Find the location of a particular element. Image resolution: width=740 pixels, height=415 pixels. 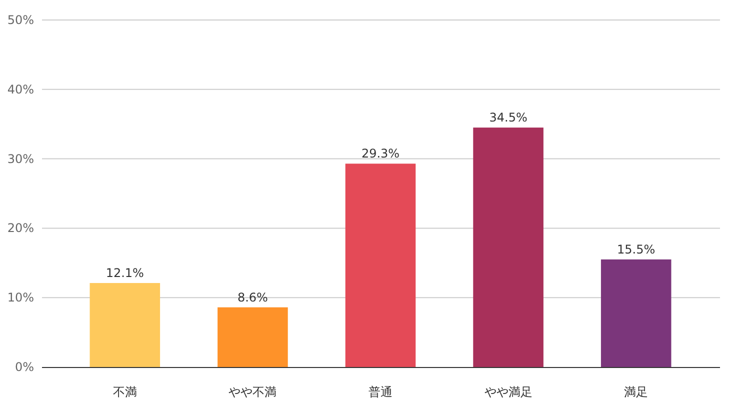

data-label: 12.1% is located at coordinates (125, 273).